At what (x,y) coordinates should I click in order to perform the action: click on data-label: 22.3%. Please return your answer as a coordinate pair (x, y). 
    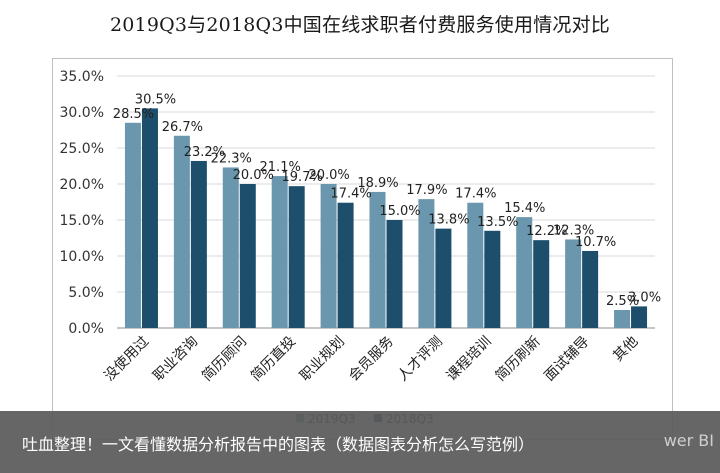
    Looking at the image, I should click on (231, 158).